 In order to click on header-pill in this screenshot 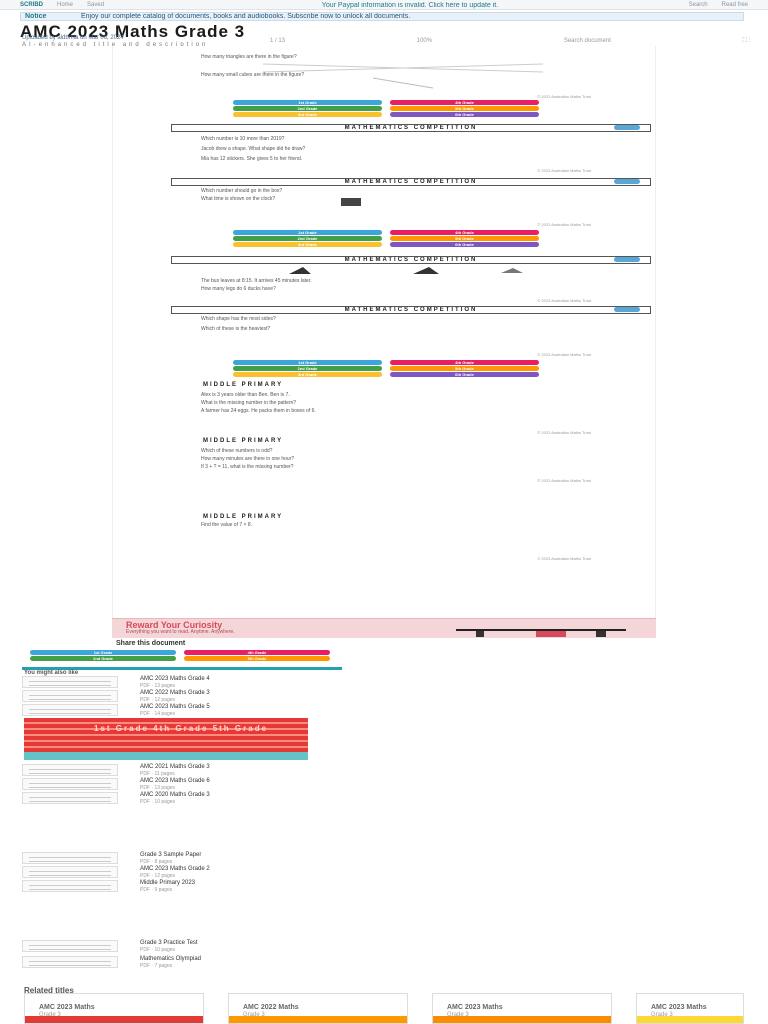, I will do `click(627, 259)`.